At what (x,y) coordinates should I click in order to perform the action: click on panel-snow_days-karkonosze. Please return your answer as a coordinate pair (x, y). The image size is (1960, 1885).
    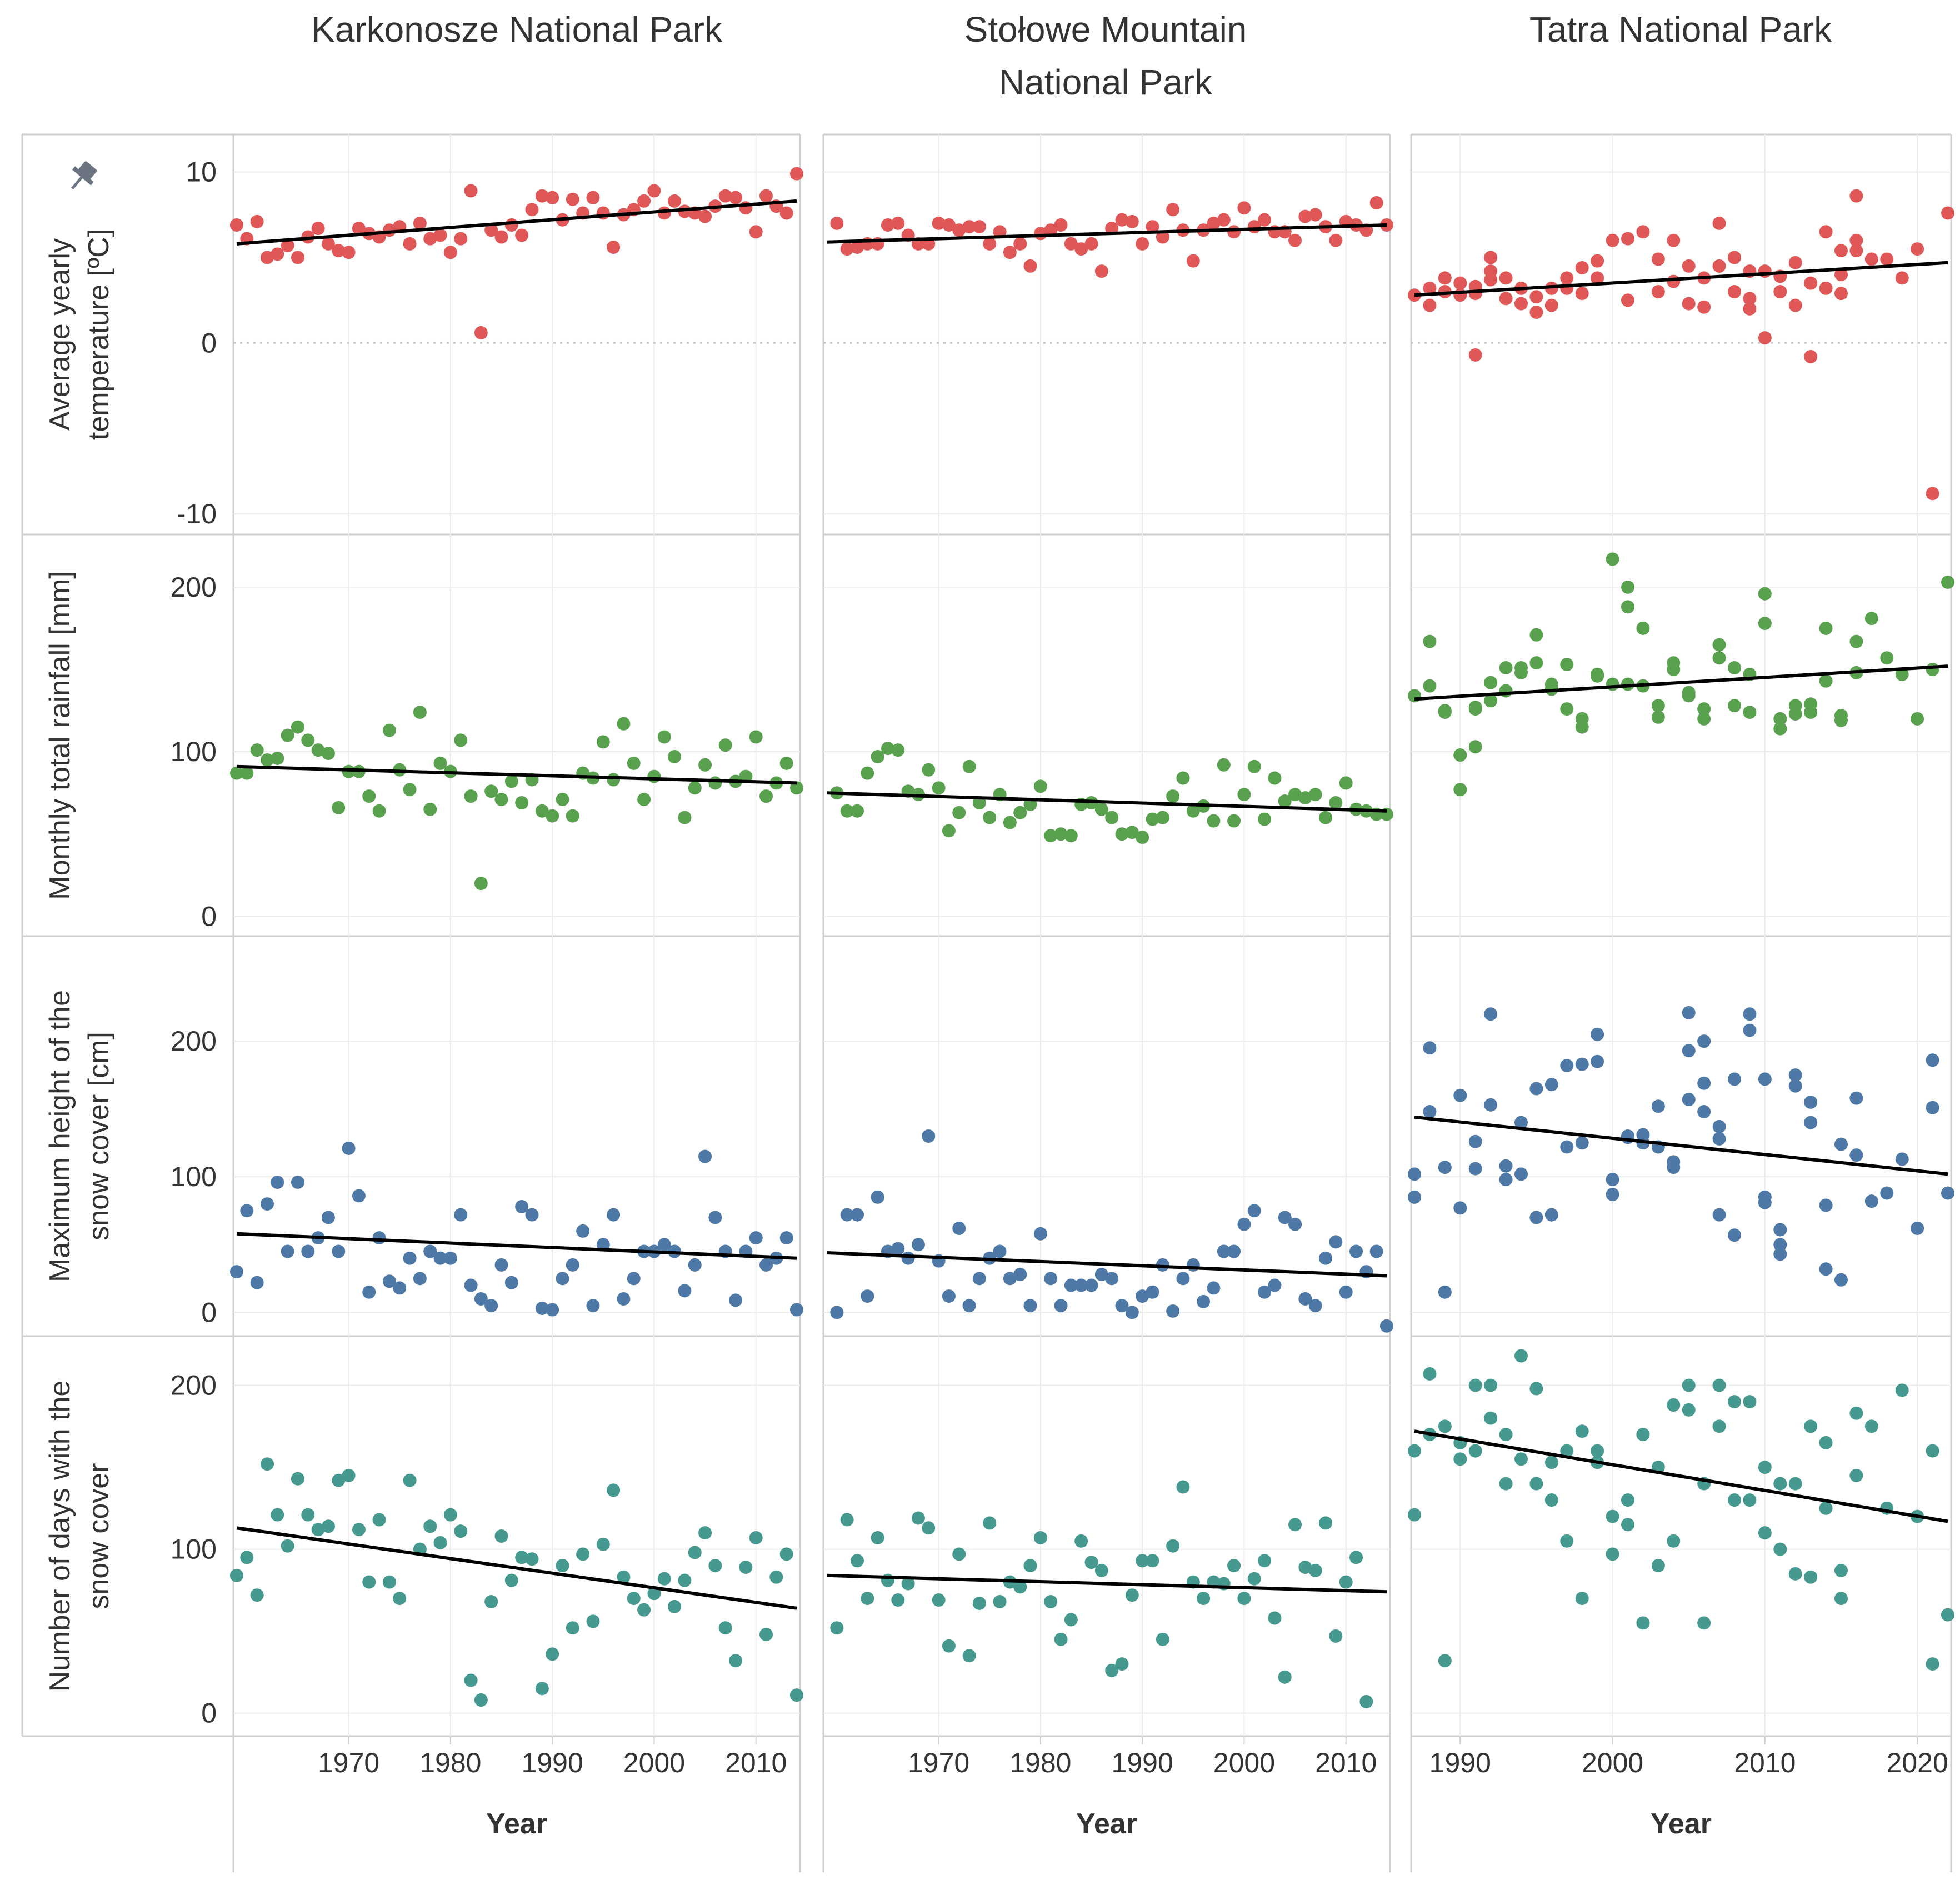
    Looking at the image, I should click on (516, 1536).